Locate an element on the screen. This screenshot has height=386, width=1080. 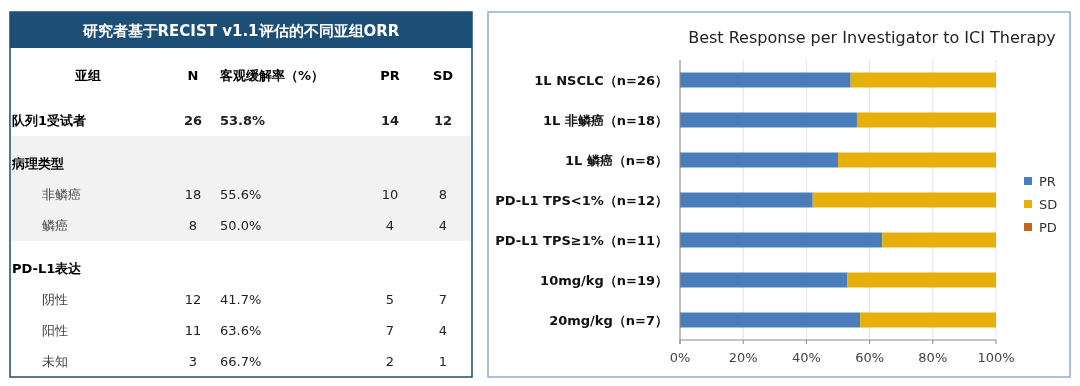
category-label: 鳞癌 is located at coordinates (55, 225).